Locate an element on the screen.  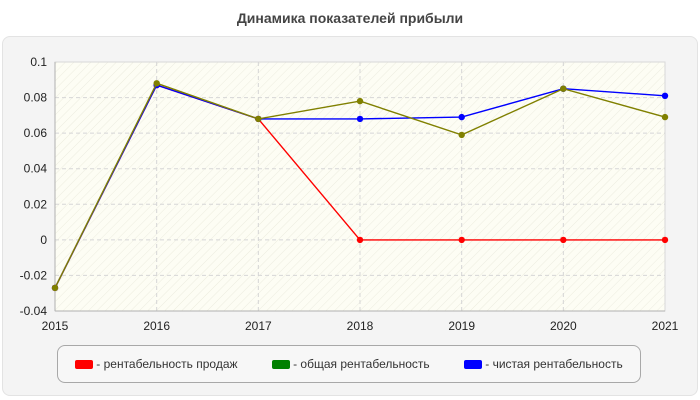
y-tick-label: 0 is located at coordinates (43, 240).